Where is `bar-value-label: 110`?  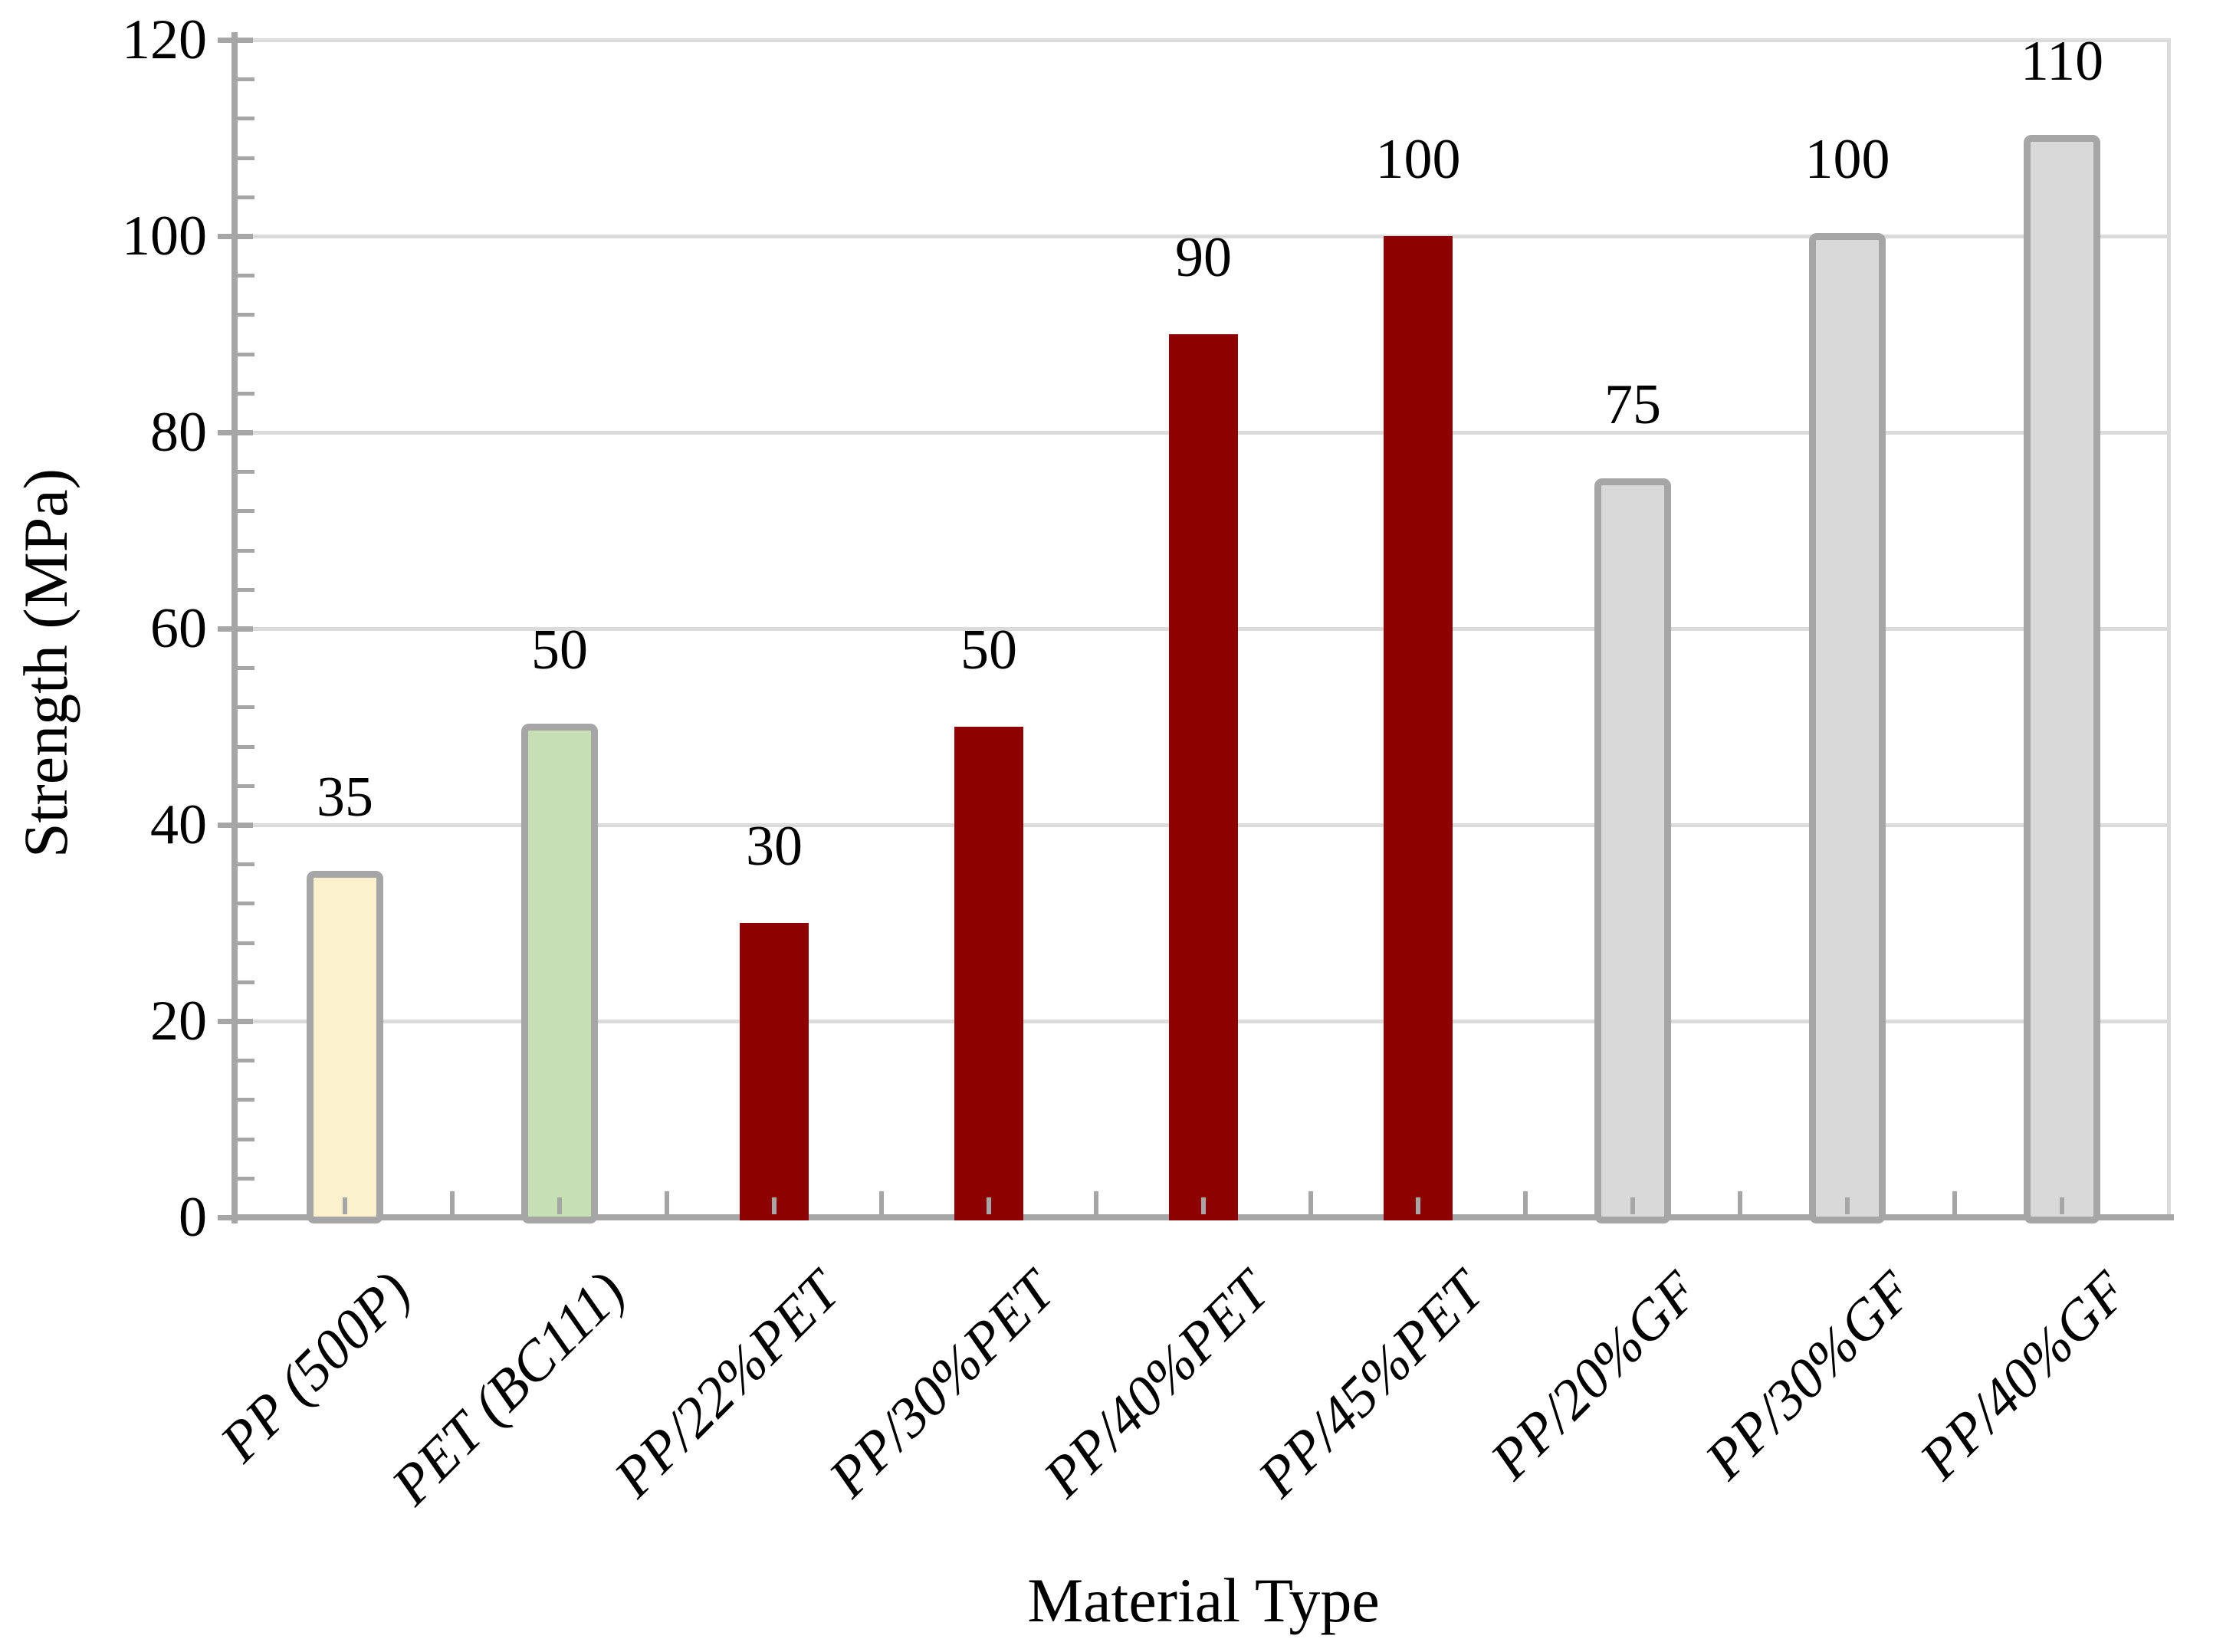 bar-value-label: 110 is located at coordinates (2062, 61).